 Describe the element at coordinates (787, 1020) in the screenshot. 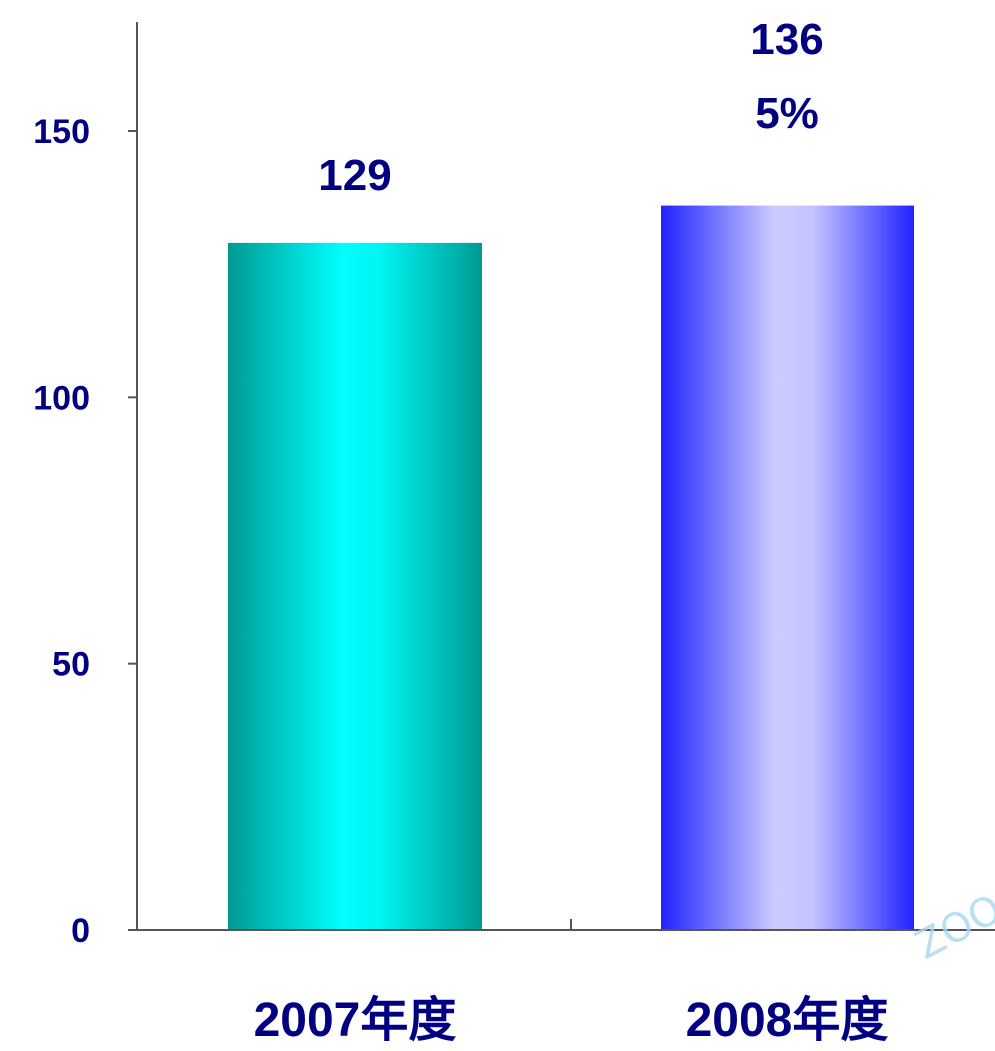

I see `x-category-label: 2008年度` at that location.